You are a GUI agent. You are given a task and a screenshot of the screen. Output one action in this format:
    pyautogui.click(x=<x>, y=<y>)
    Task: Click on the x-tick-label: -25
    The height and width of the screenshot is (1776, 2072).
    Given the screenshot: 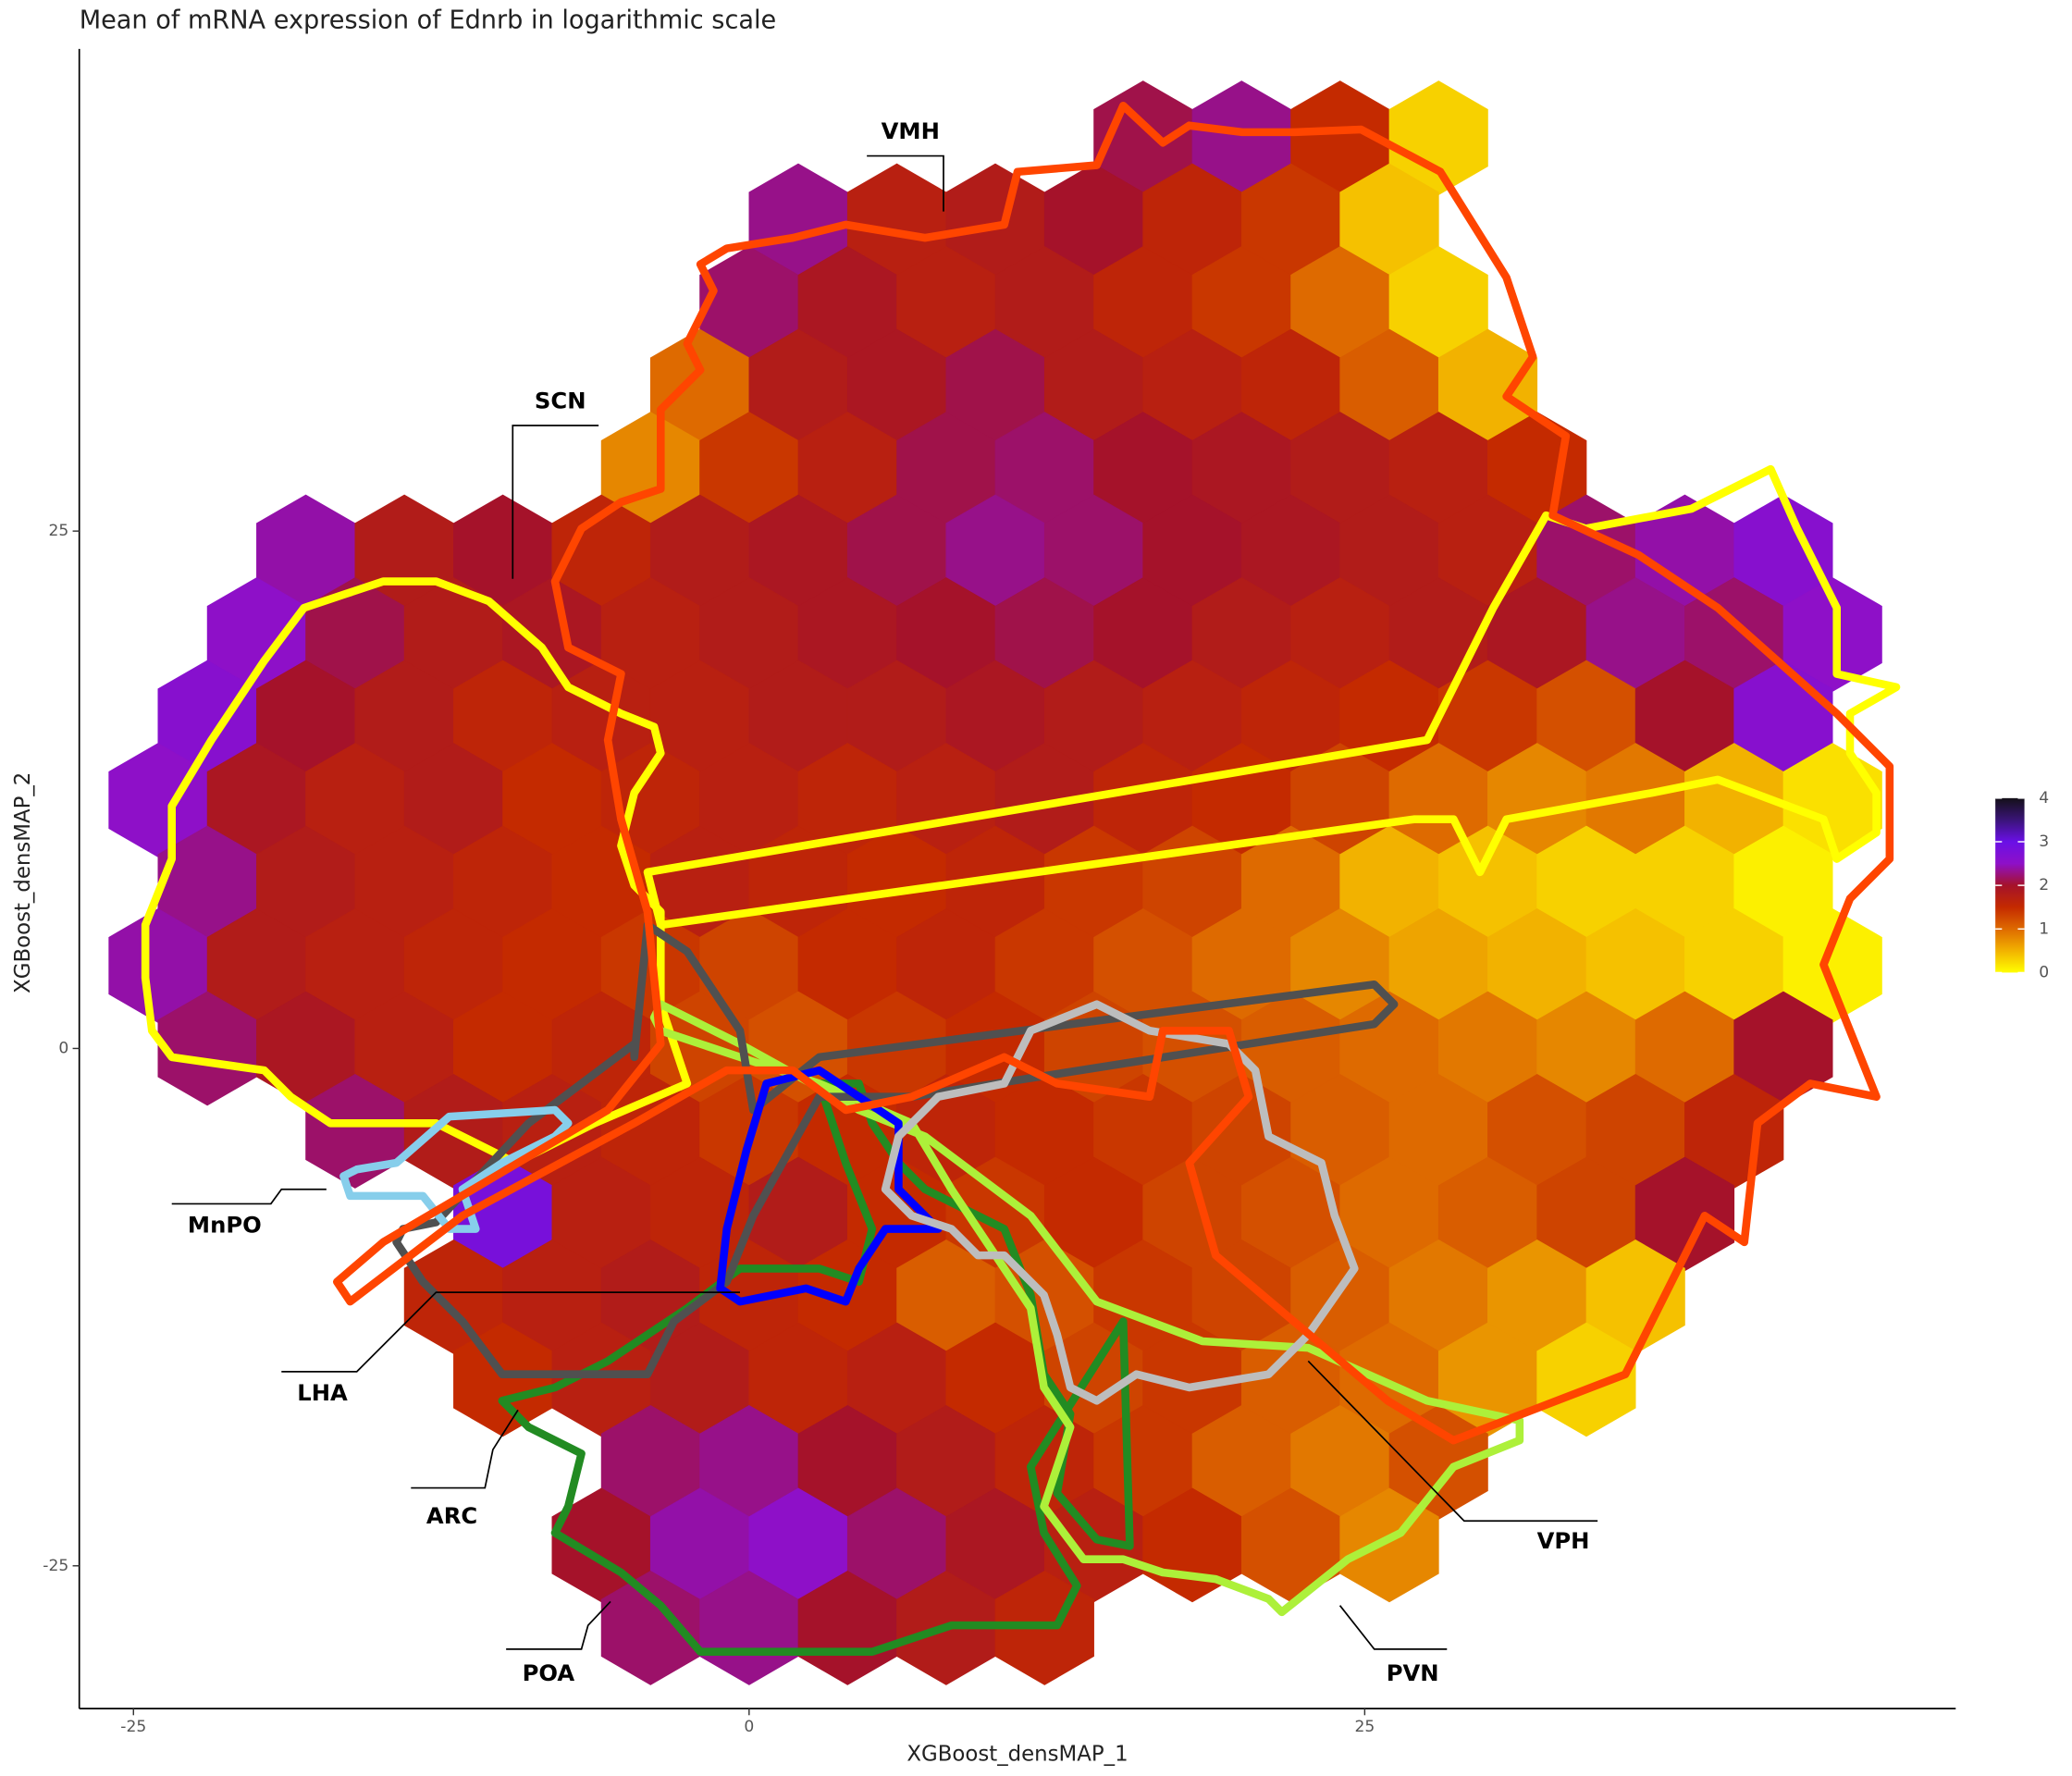 What is the action you would take?
    pyautogui.click(x=133, y=1727)
    